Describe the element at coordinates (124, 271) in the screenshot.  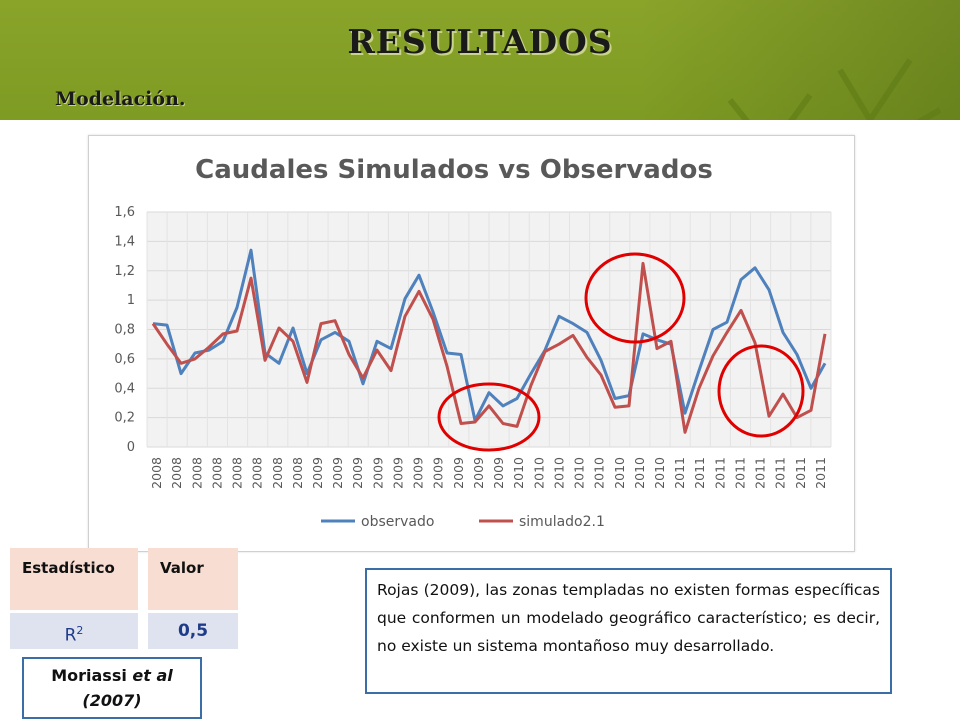
I see `y-tick-label: 1,2` at that location.